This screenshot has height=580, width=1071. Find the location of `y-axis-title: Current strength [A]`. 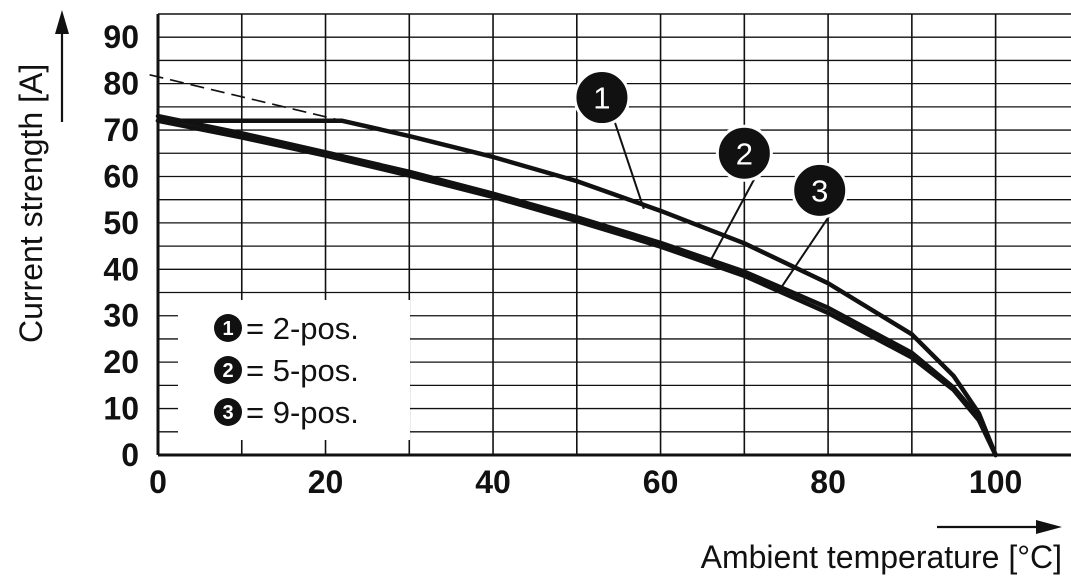

y-axis-title: Current strength [A] is located at coordinates (31, 203).